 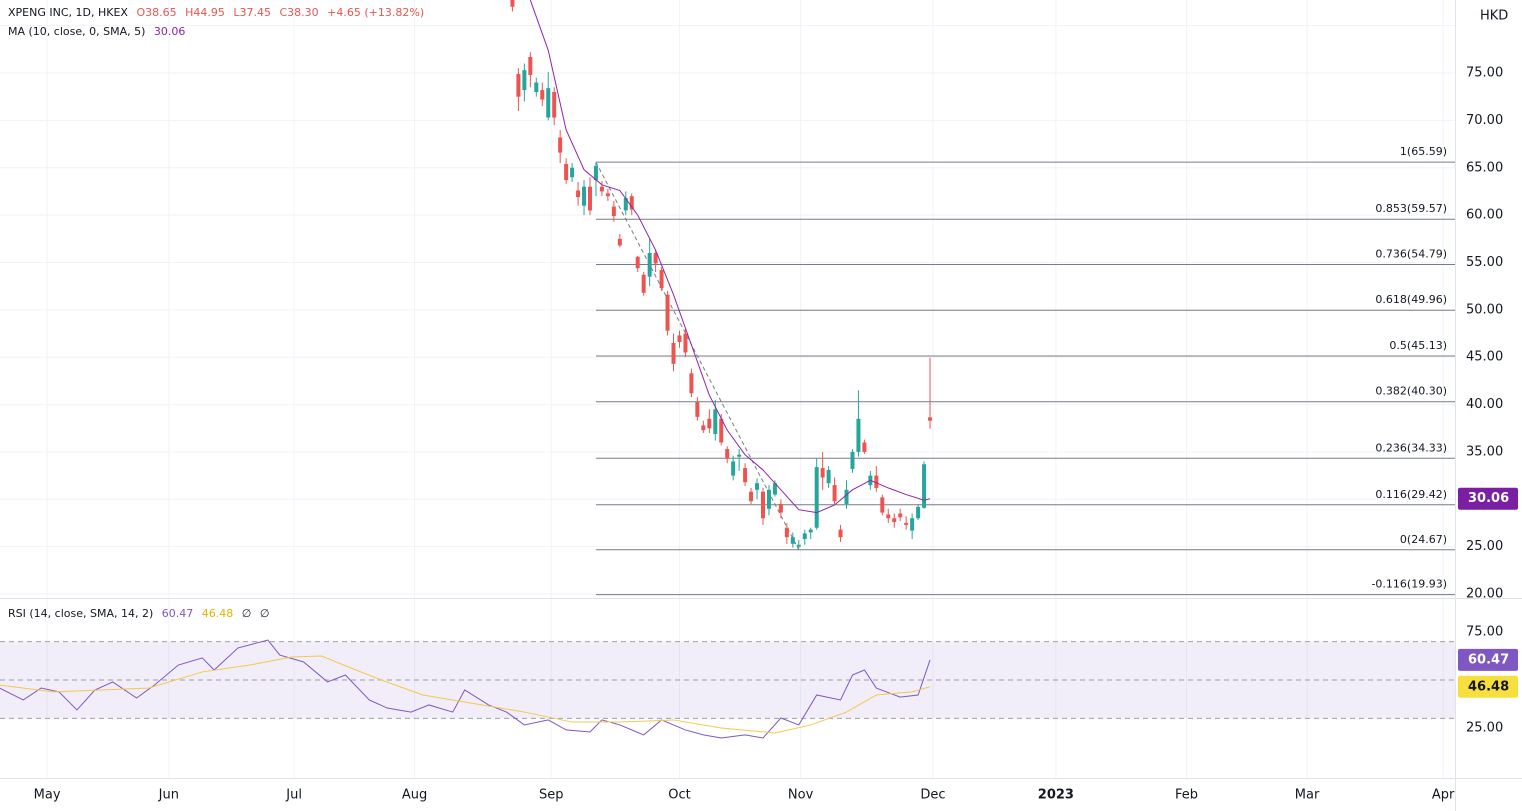 What do you see at coordinates (1484, 120) in the screenshot?
I see `y-tick-label: 70.00` at bounding box center [1484, 120].